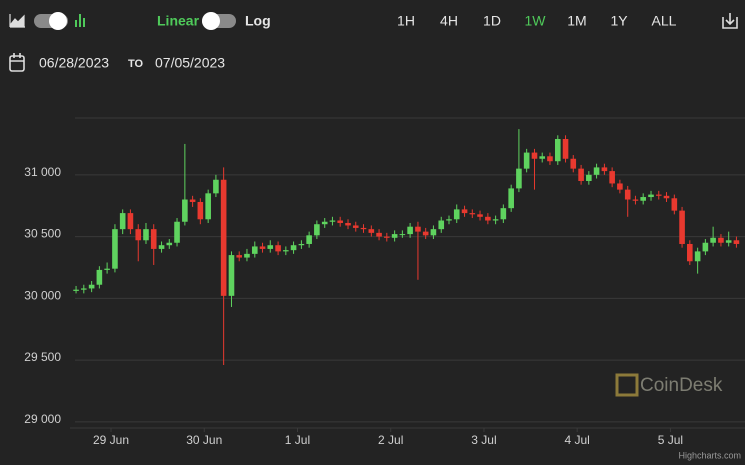 This screenshot has width=745, height=465. Describe the element at coordinates (576, 21) in the screenshot. I see `range-button: 1M` at that location.